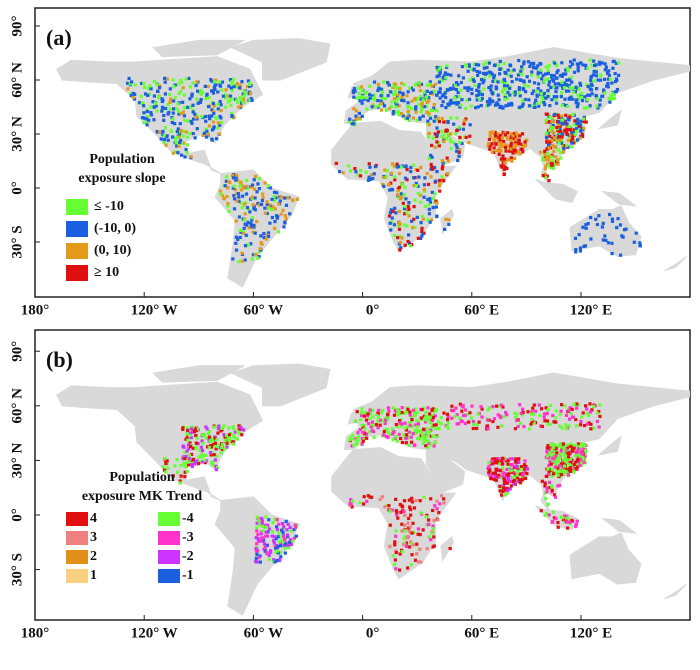  I want to click on legend-title: exposure MK Trend, so click(142, 496).